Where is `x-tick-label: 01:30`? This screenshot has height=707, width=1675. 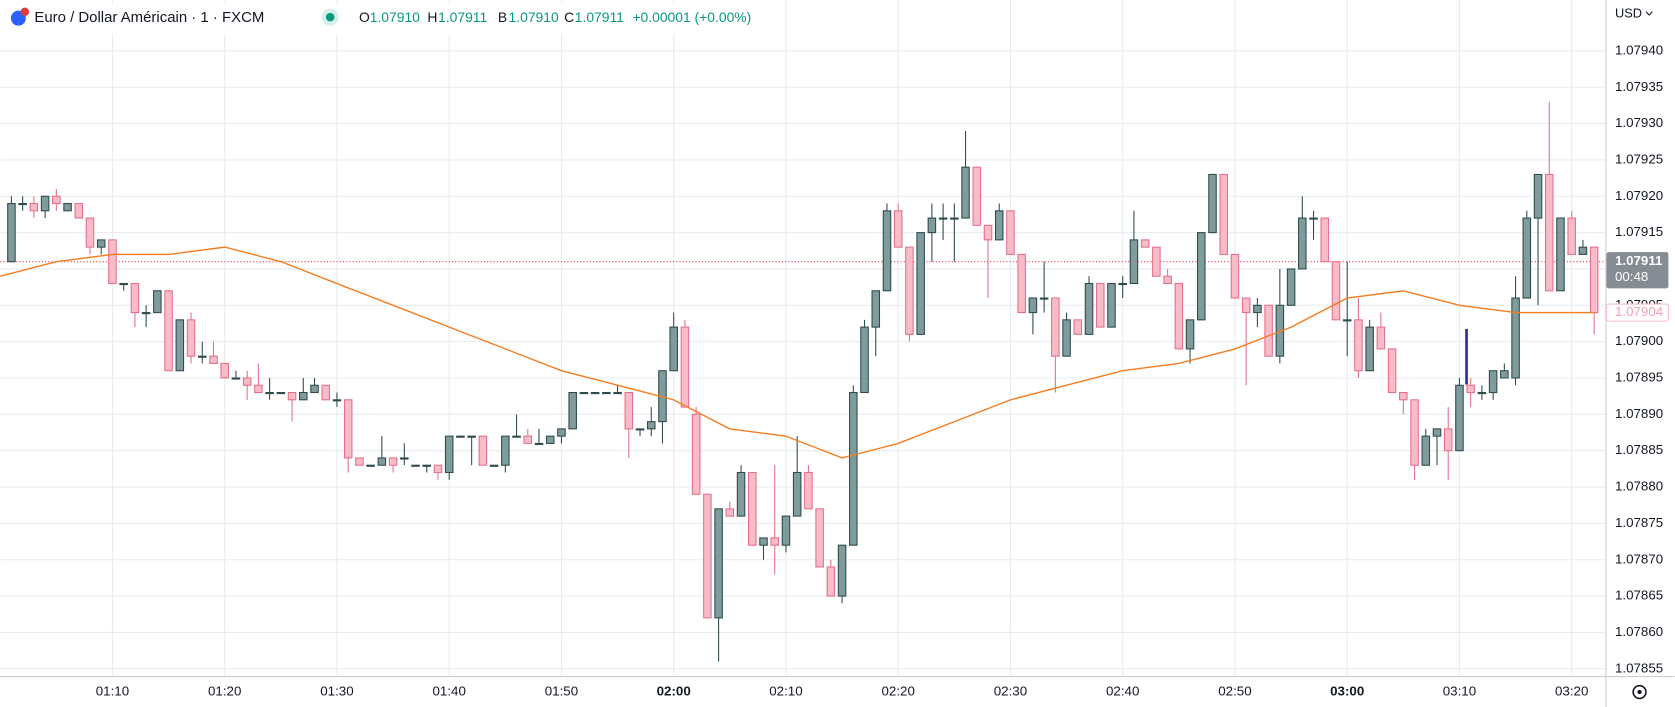
x-tick-label: 01:30 is located at coordinates (336, 691).